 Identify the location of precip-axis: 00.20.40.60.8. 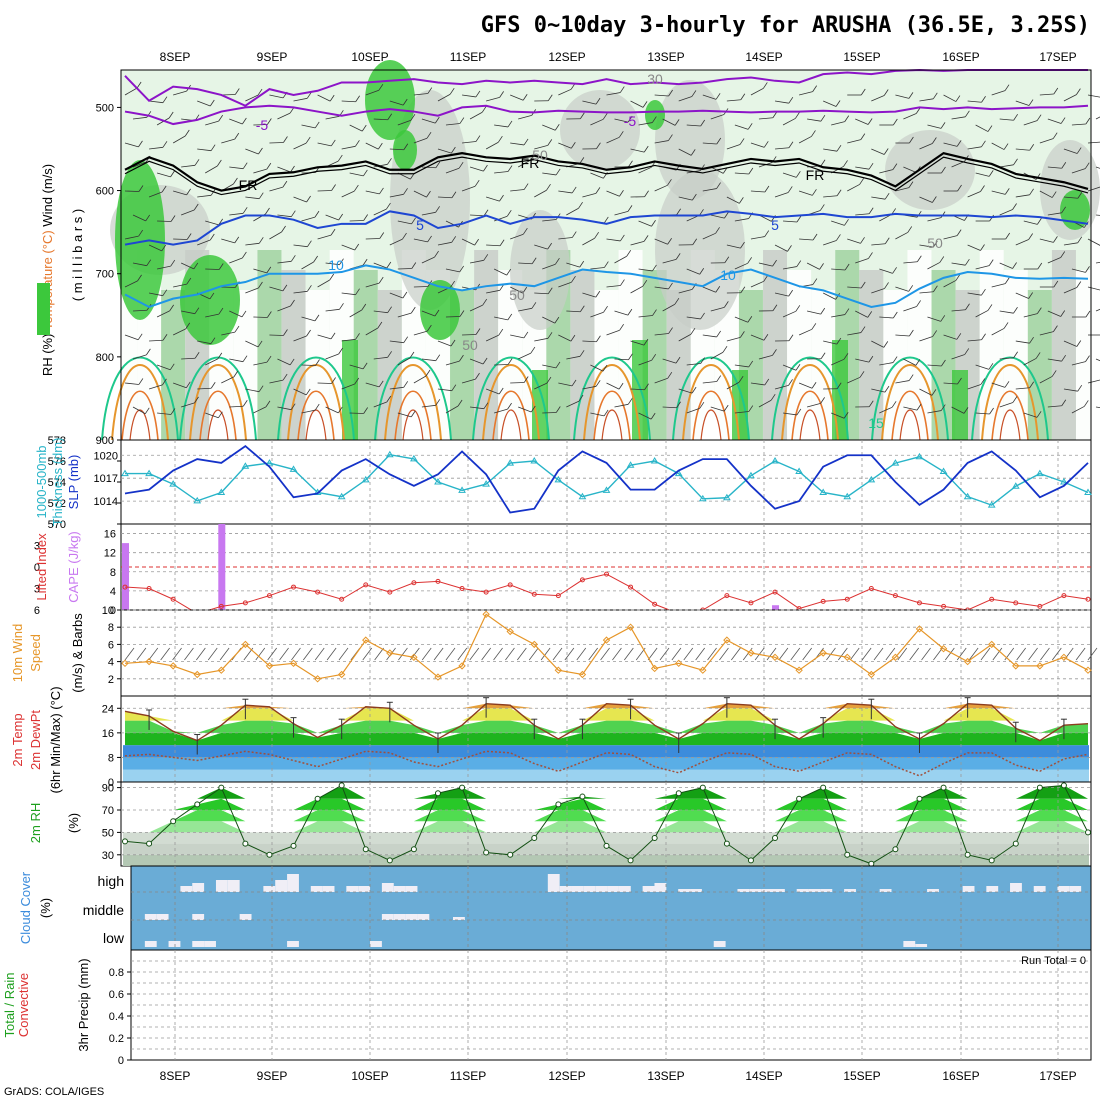
(120, 1017).